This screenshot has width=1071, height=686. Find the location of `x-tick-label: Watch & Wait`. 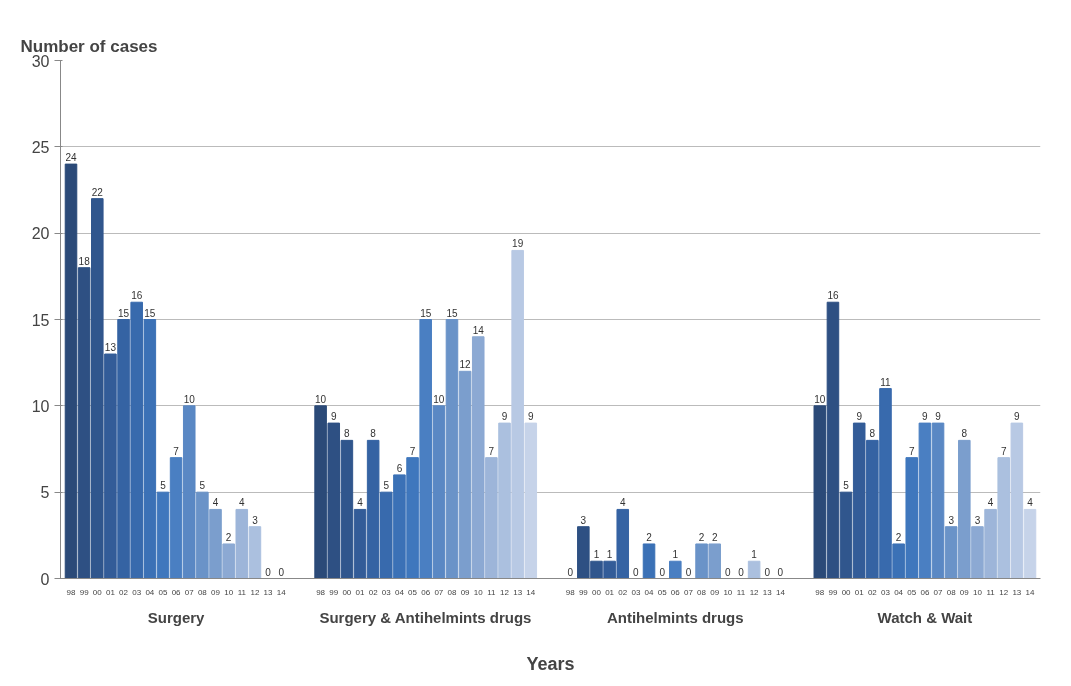

x-tick-label: Watch & Wait is located at coordinates (925, 617).